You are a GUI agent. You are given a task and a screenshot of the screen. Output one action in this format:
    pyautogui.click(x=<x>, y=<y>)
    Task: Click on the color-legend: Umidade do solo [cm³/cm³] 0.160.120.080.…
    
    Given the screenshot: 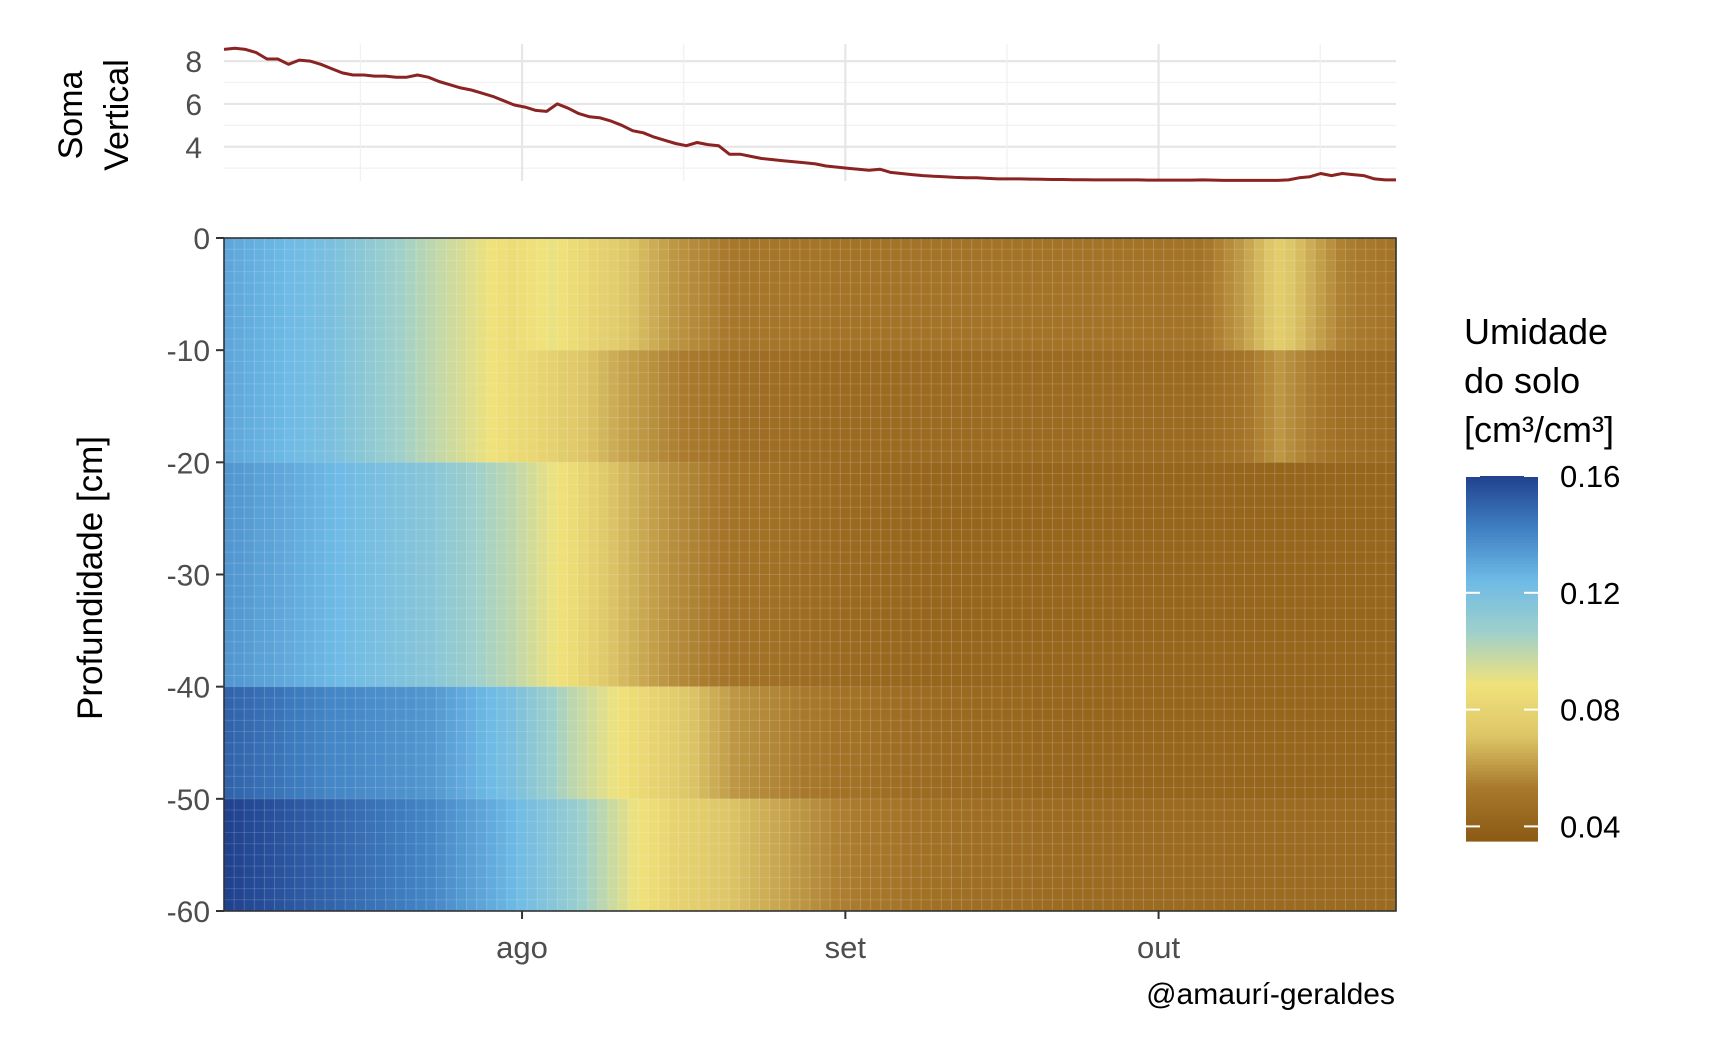 What is the action you would take?
    pyautogui.click(x=1542, y=577)
    